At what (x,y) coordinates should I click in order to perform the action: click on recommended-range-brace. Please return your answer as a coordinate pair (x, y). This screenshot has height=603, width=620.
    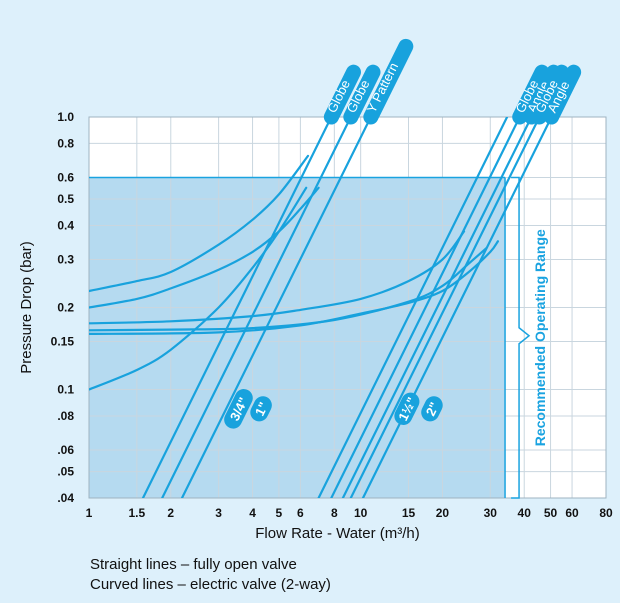
    Looking at the image, I should click on (521, 337).